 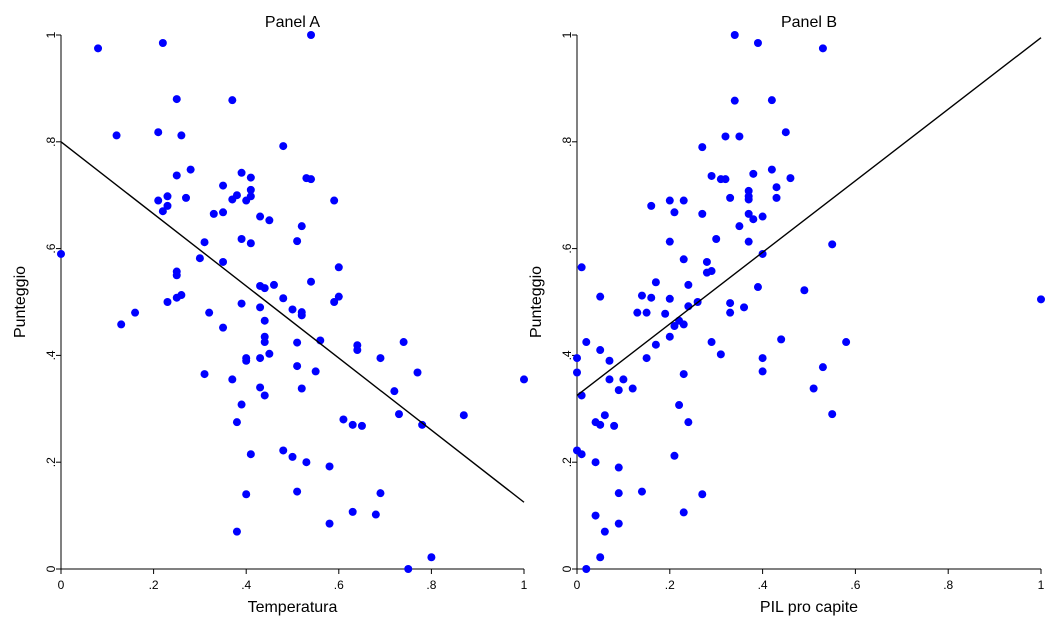 I want to click on panel-a-x-tick-label: .8, so click(x=431, y=585).